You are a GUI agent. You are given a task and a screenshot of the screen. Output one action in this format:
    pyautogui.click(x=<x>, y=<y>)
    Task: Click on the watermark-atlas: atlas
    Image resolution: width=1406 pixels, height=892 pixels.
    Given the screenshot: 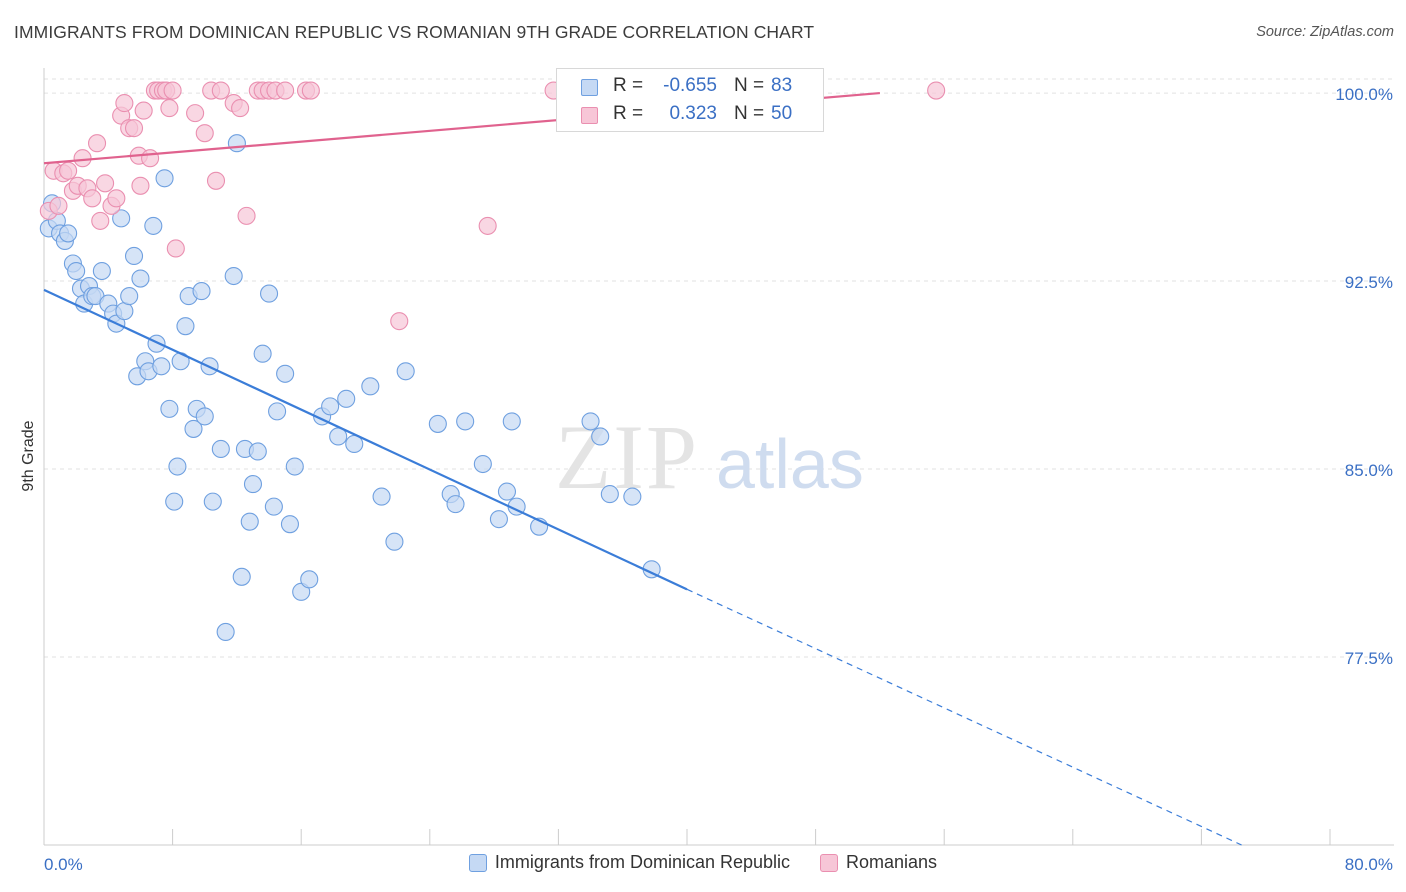 What is the action you would take?
    pyautogui.click(x=790, y=464)
    